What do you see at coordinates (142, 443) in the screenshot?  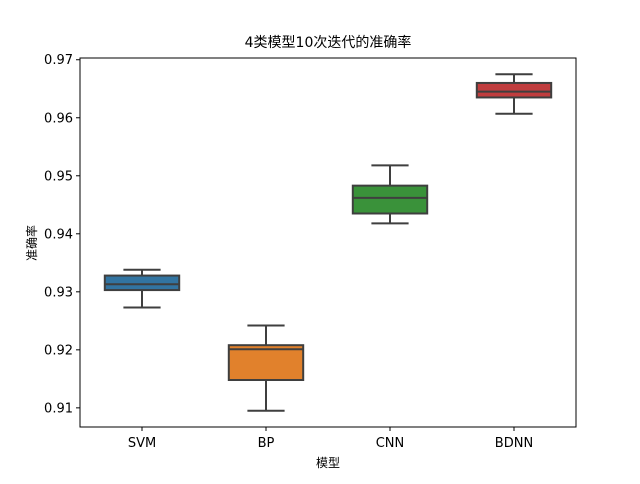 I see `x-tick-label: SVM` at bounding box center [142, 443].